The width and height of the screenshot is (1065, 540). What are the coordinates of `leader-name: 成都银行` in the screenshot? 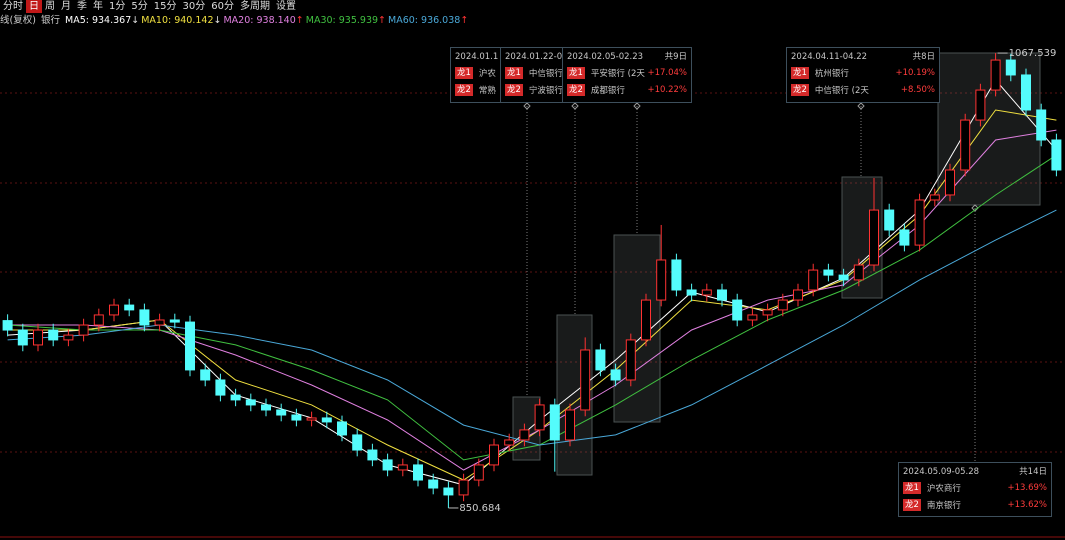 It's located at (607, 90).